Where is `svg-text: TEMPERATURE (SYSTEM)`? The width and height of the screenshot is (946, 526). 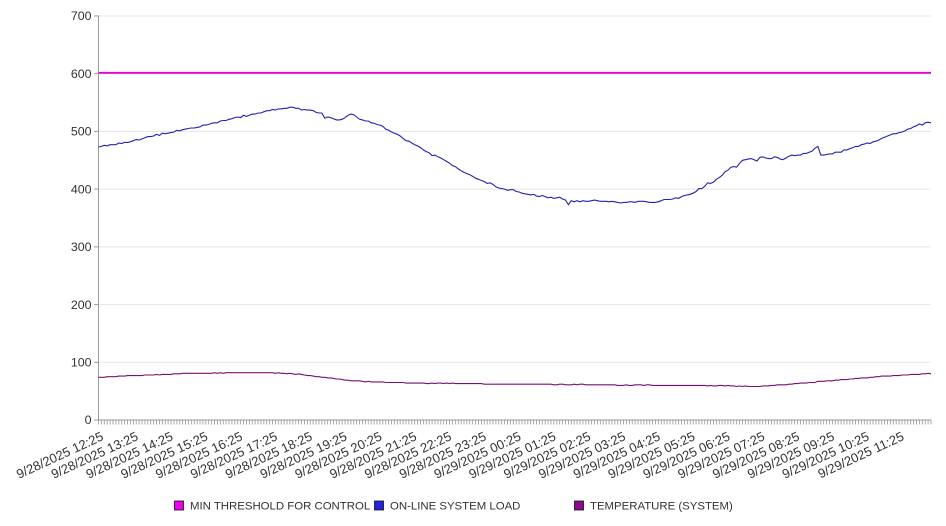 svg-text: TEMPERATURE (SYSTEM) is located at coordinates (661, 507).